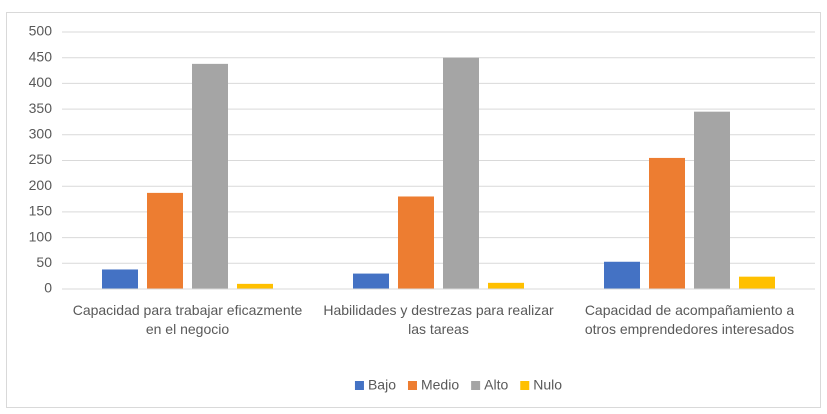  I want to click on x-tick-label-line: en el negocio, so click(188, 329).